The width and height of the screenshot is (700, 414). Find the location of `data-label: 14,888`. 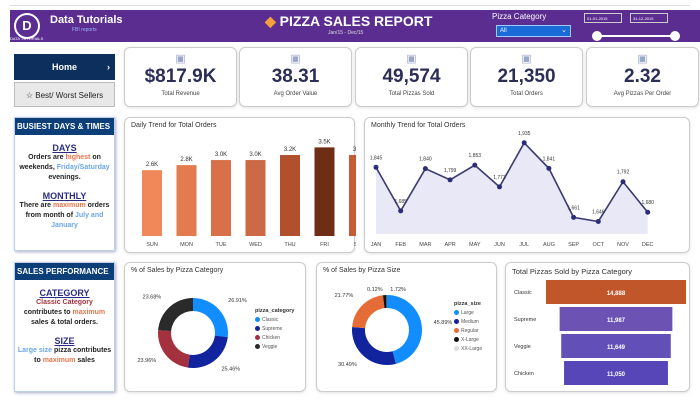

data-label: 14,888 is located at coordinates (616, 294).